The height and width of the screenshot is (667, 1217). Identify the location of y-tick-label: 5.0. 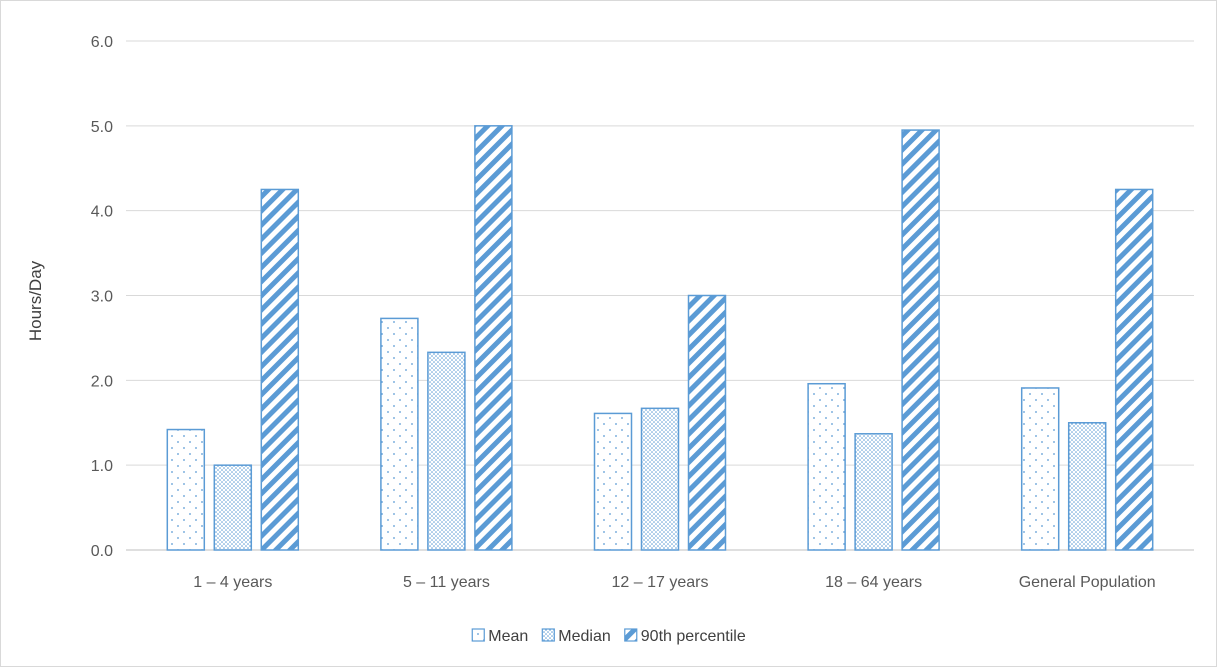
(102, 127).